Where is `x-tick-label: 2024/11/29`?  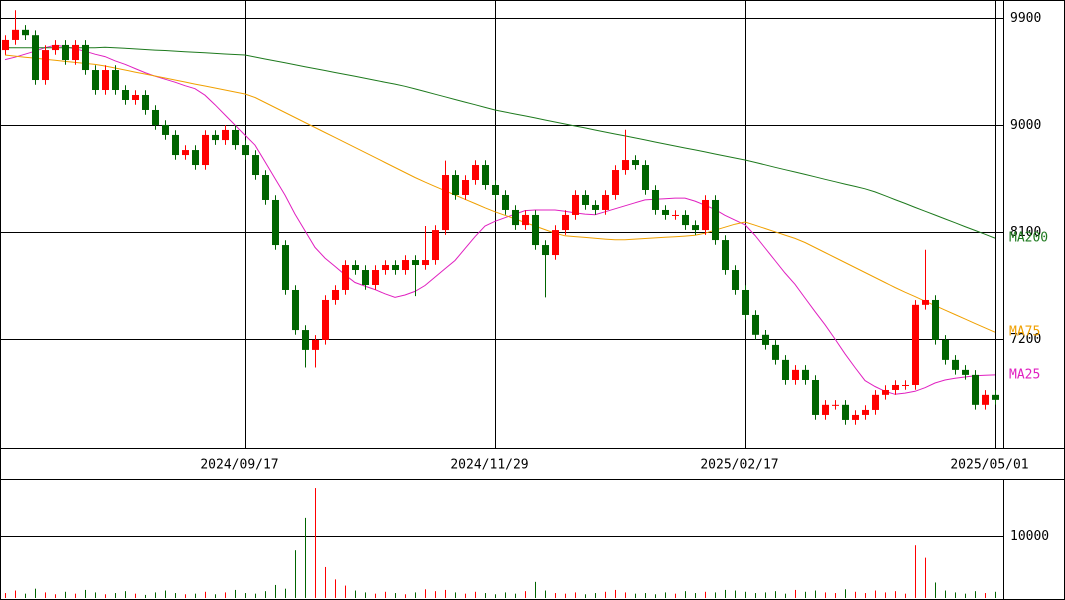
x-tick-label: 2024/11/29 is located at coordinates (489, 465).